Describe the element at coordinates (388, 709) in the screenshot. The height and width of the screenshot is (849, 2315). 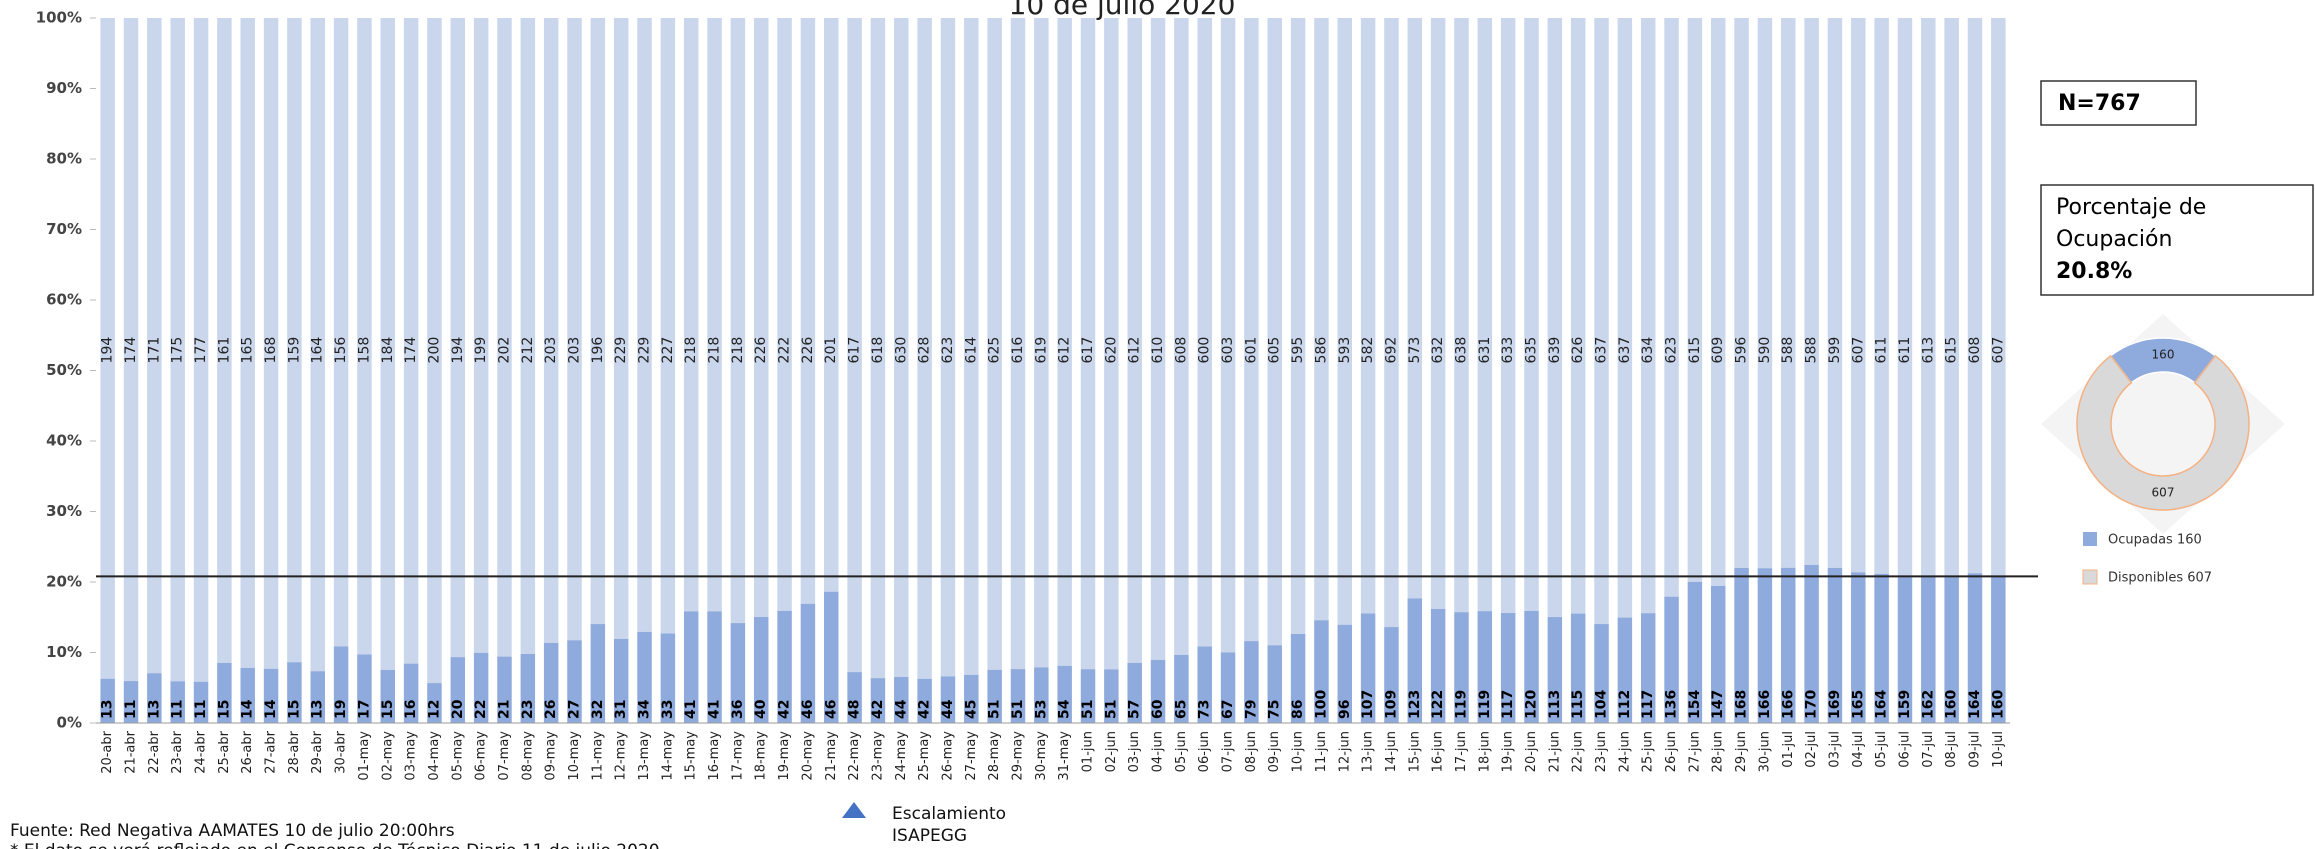
I see `value-label: 15` at that location.